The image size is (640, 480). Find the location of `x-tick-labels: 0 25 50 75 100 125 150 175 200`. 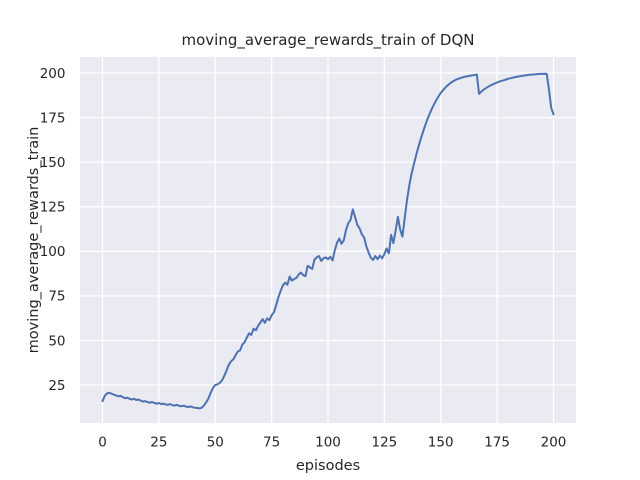

x-tick-labels: 0 25 50 75 100 125 150 175 200 is located at coordinates (332, 443).